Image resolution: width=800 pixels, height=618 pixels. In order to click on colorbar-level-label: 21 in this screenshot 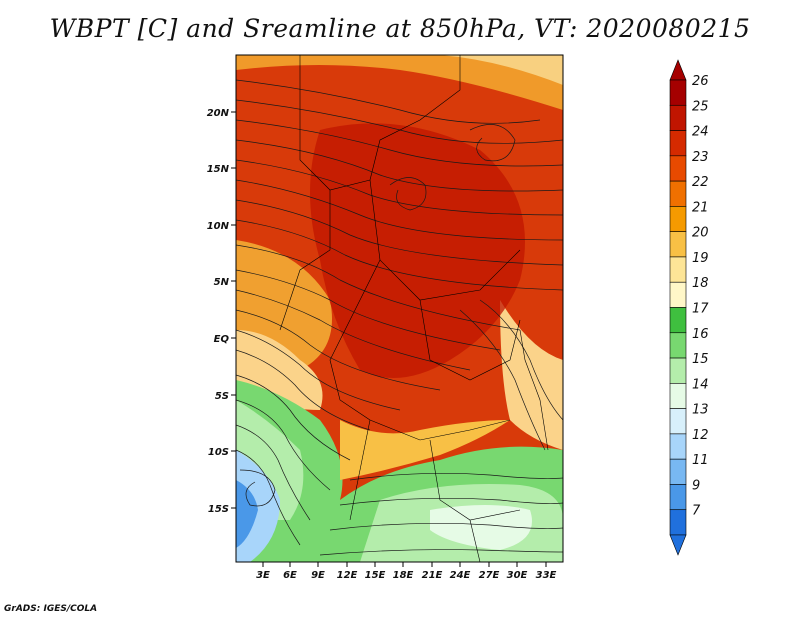, I will do `click(700, 207)`.